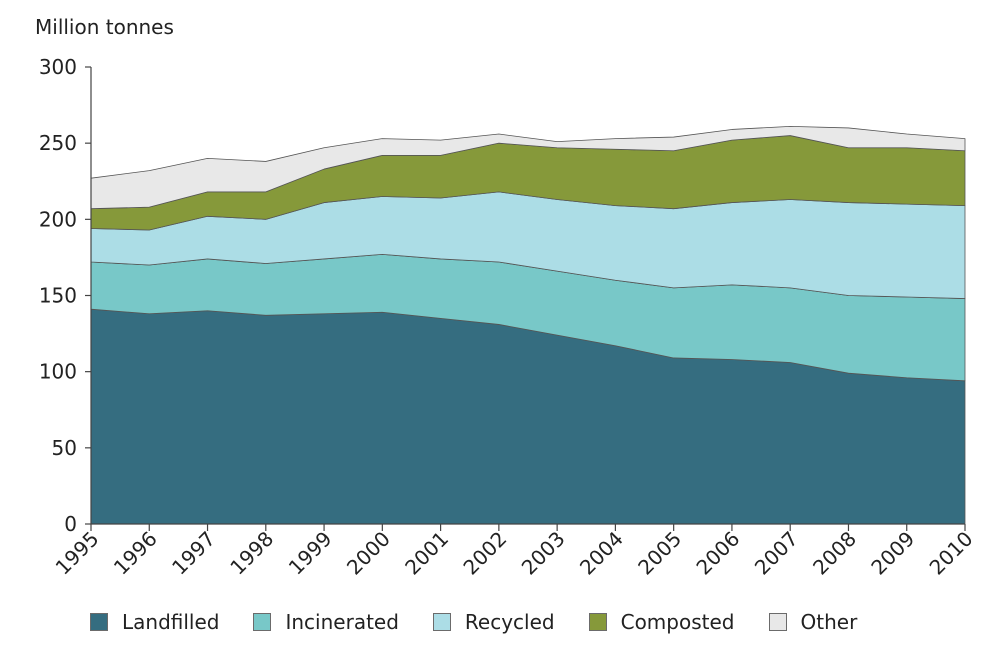 The height and width of the screenshot is (655, 1006). I want to click on x-tick-label: 1999, so click(310, 553).